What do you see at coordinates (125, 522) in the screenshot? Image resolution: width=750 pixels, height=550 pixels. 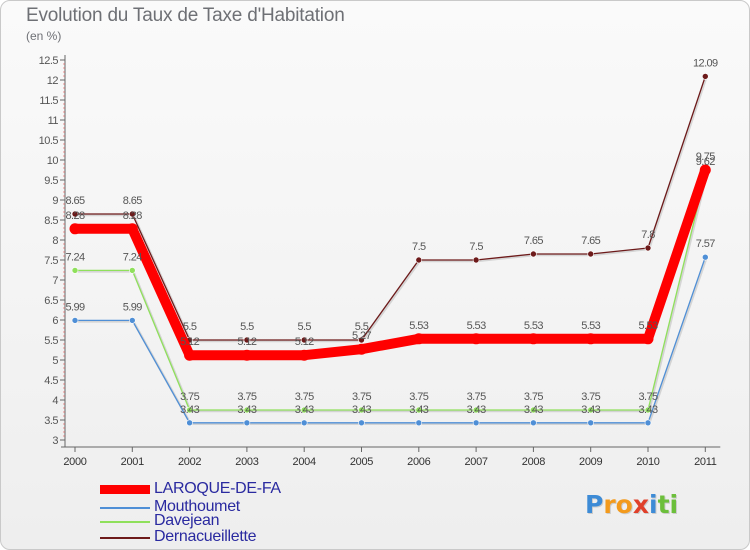 I see `legend-swatch-davejean` at bounding box center [125, 522].